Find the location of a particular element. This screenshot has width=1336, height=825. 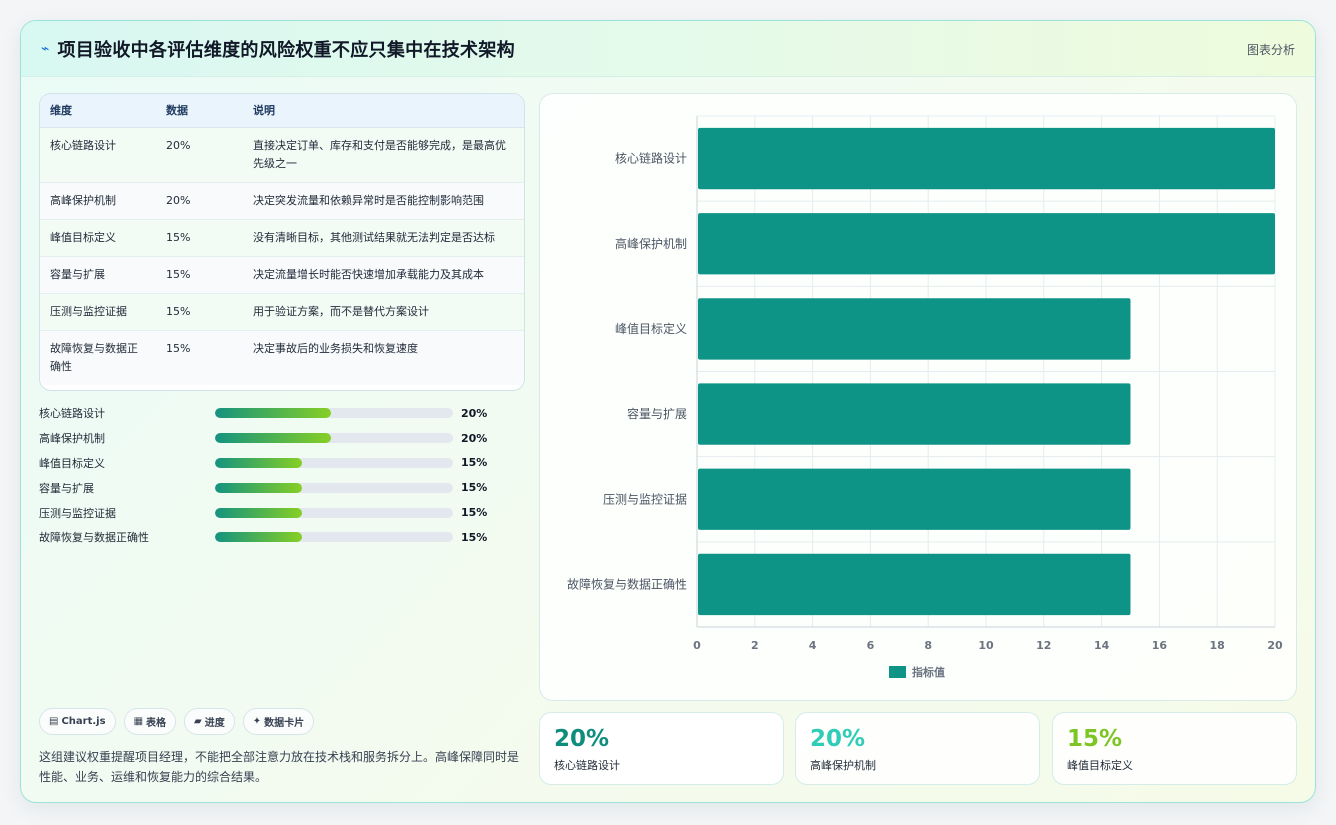

tag-data-cards: ✦ 数据卡片 is located at coordinates (278, 721).